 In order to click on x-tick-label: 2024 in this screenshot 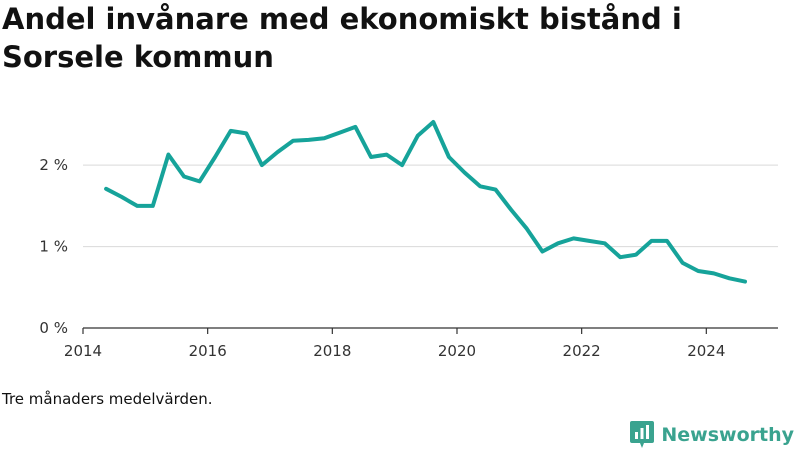, I will do `click(706, 351)`.